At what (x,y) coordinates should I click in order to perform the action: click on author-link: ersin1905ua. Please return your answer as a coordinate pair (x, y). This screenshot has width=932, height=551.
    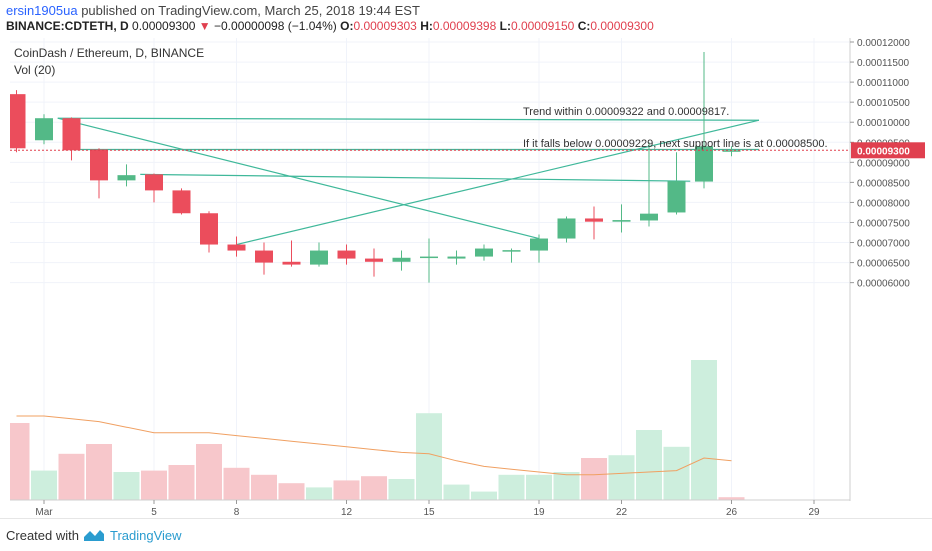
    Looking at the image, I should click on (42, 10).